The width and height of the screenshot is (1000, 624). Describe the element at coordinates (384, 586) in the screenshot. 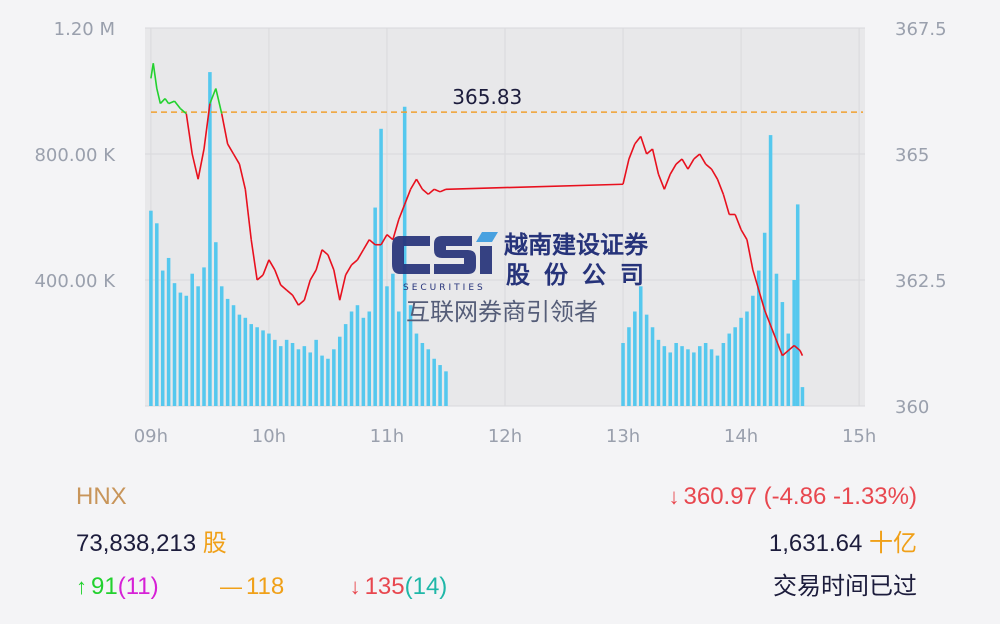

I see `decliners-count: 135` at that location.